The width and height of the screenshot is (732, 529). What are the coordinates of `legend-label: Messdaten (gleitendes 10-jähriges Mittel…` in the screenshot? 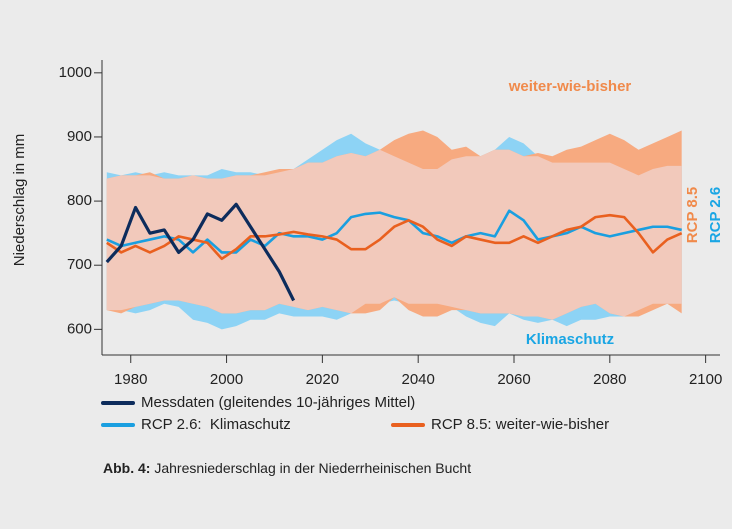 It's located at (278, 402).